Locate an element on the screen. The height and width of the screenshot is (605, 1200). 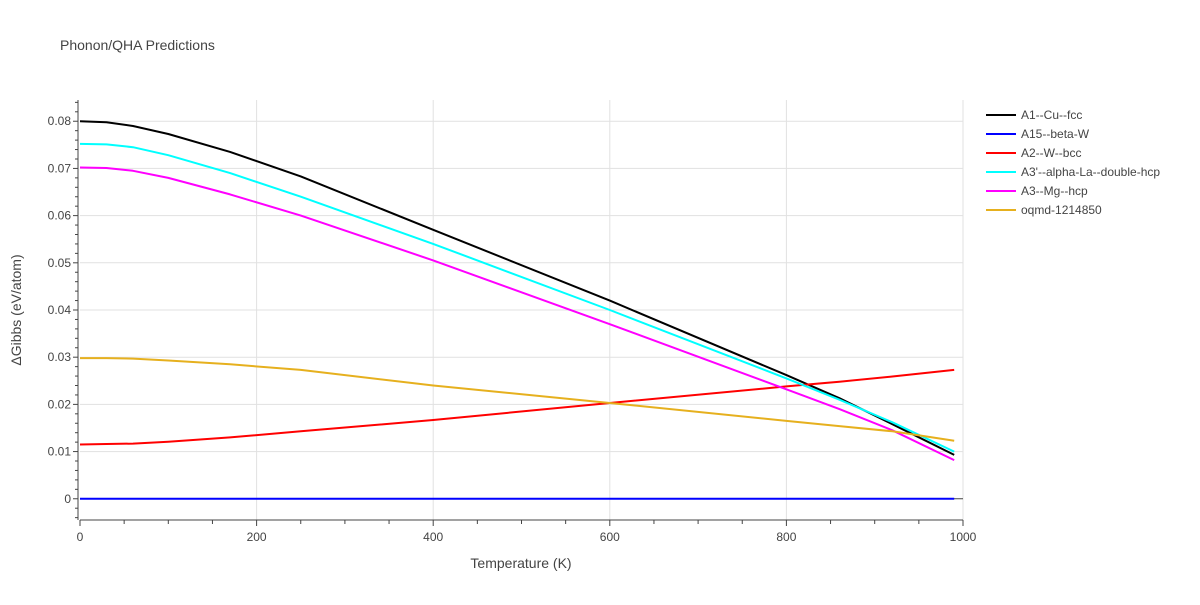
x-tick-label: 1000 is located at coordinates (963, 537).